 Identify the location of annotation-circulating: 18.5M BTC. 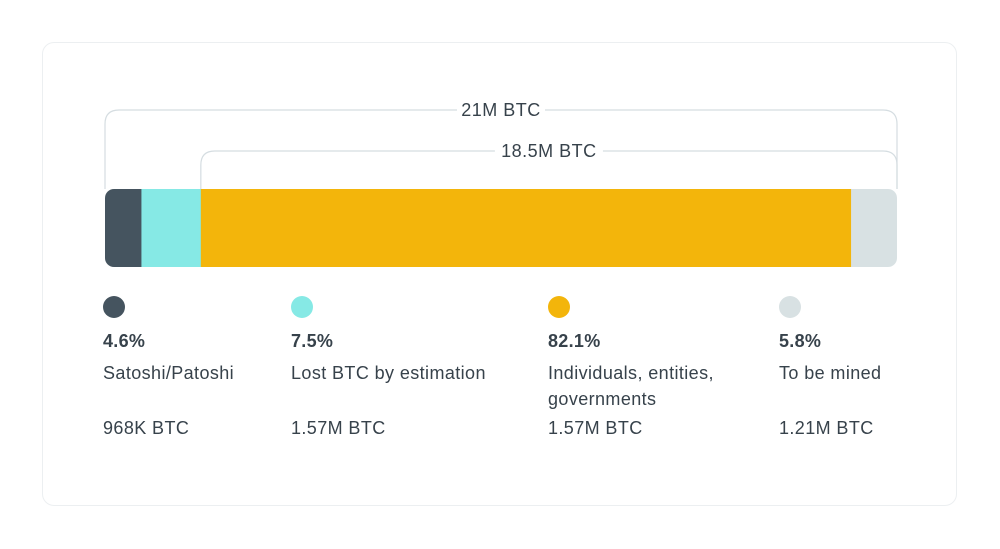
(549, 151).